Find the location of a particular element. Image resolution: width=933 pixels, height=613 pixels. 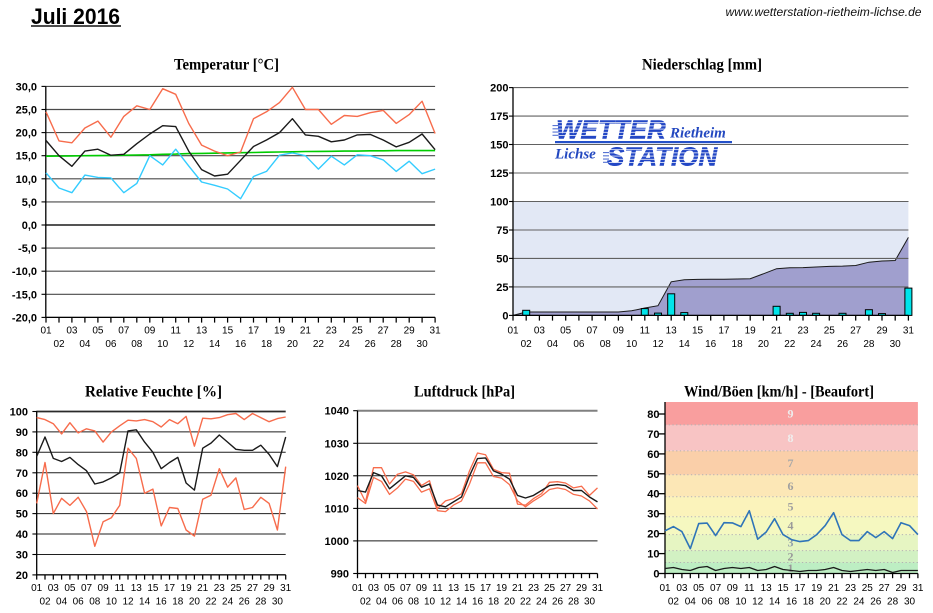

svg-text: 18 is located at coordinates (809, 602).